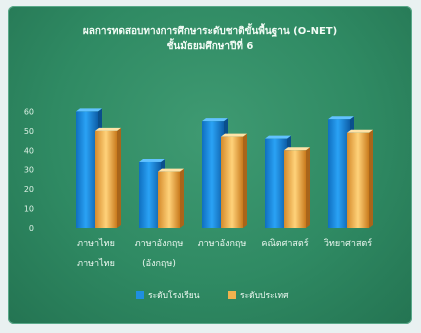 Image resolution: width=421 pixels, height=333 pixels. I want to click on legend-label: ระดับประเทศ, so click(264, 296).